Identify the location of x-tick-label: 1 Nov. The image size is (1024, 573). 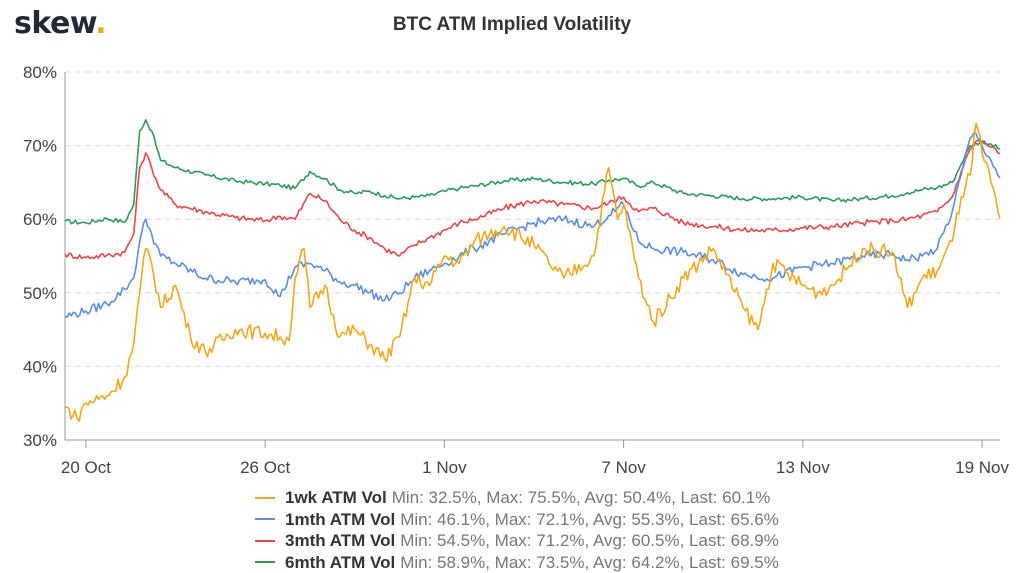
(444, 467).